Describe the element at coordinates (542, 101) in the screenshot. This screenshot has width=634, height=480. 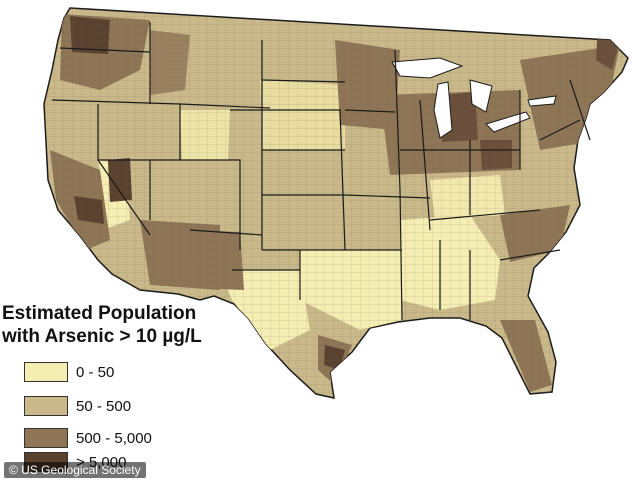
I see `lake-ontario` at that location.